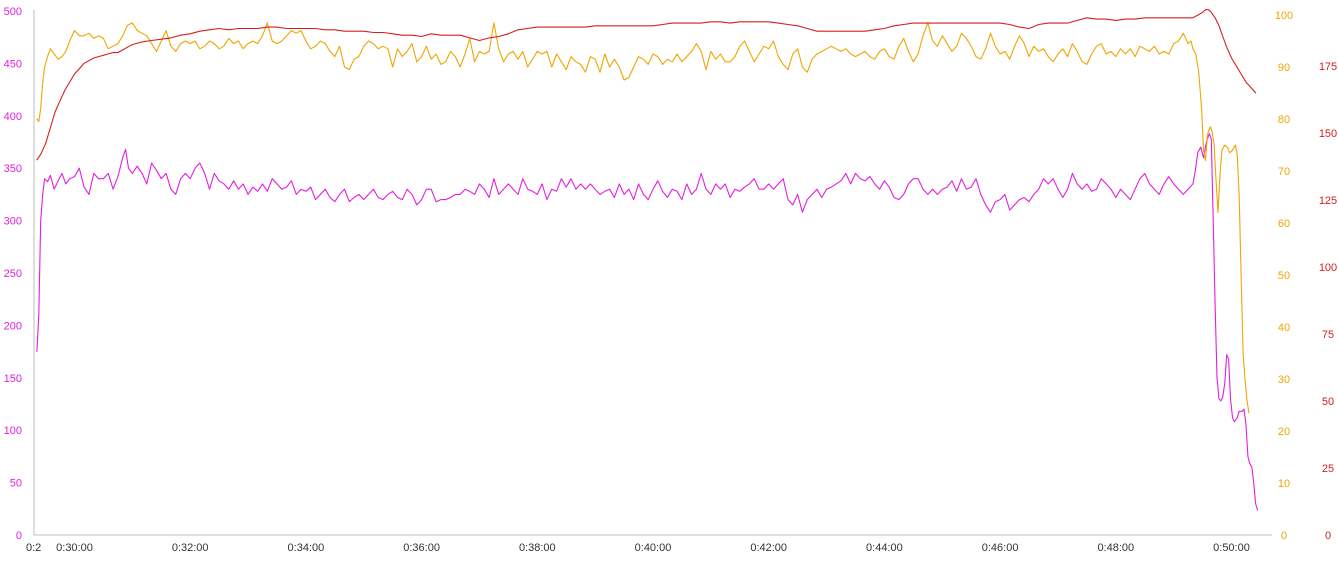 The image size is (1338, 561). What do you see at coordinates (1284, 172) in the screenshot?
I see `y-tick-label-right_inner: 70` at bounding box center [1284, 172].